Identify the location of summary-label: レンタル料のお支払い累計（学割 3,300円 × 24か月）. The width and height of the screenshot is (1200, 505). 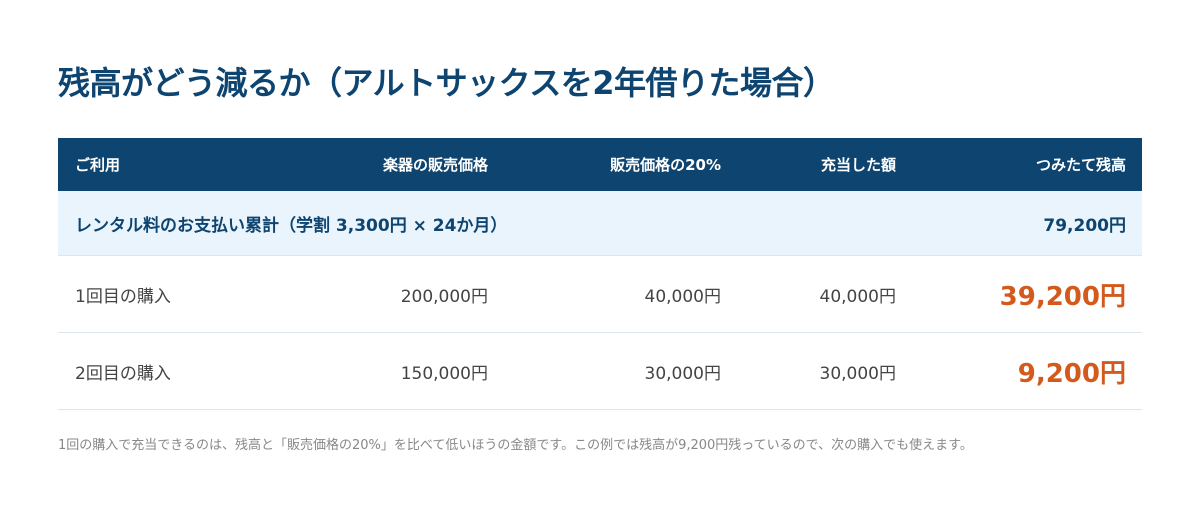
(291, 225).